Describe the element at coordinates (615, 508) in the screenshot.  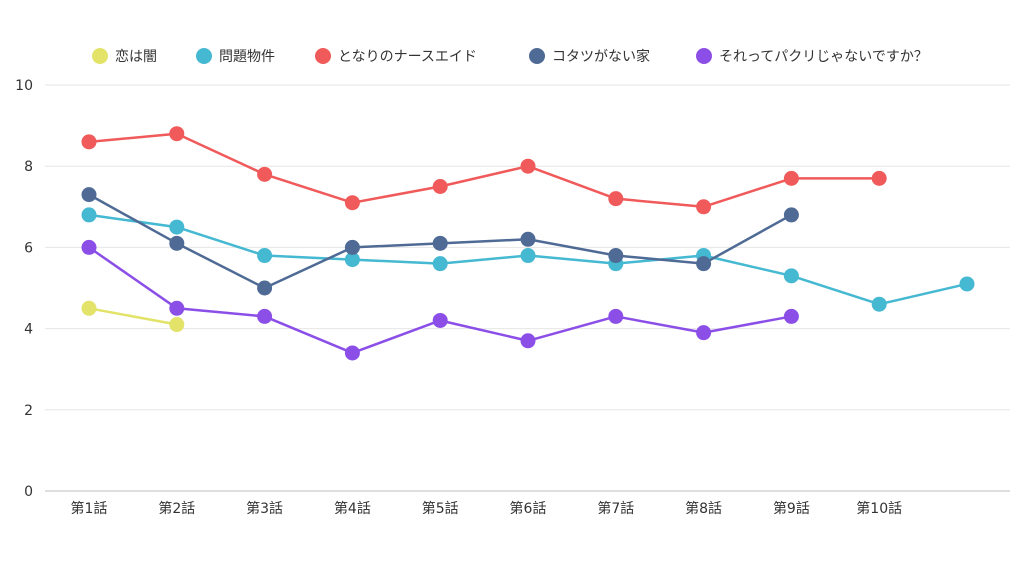
I see `x-tick-label: 第7話` at that location.